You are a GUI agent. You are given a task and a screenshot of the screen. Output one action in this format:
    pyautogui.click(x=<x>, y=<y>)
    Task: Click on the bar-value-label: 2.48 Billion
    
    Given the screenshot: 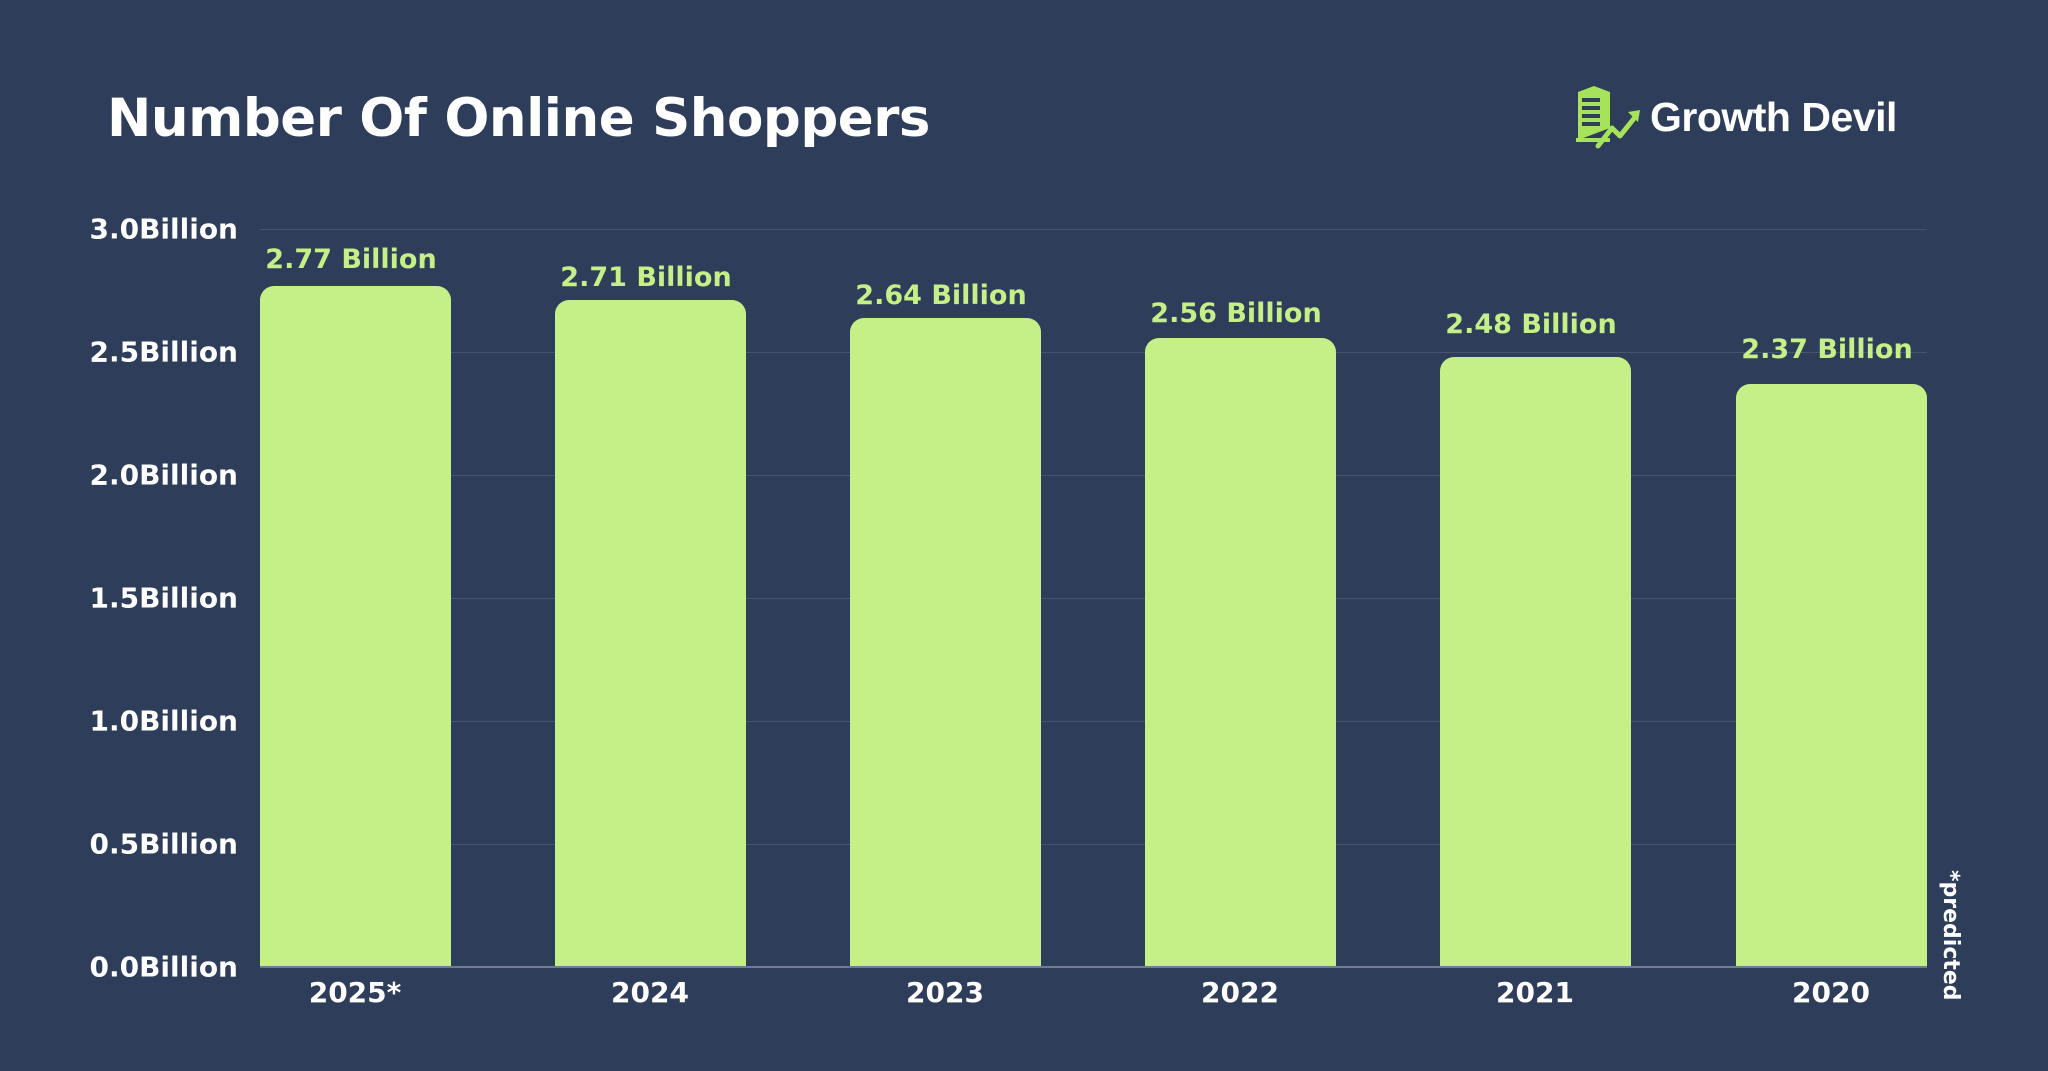 What is the action you would take?
    pyautogui.click(x=1531, y=324)
    